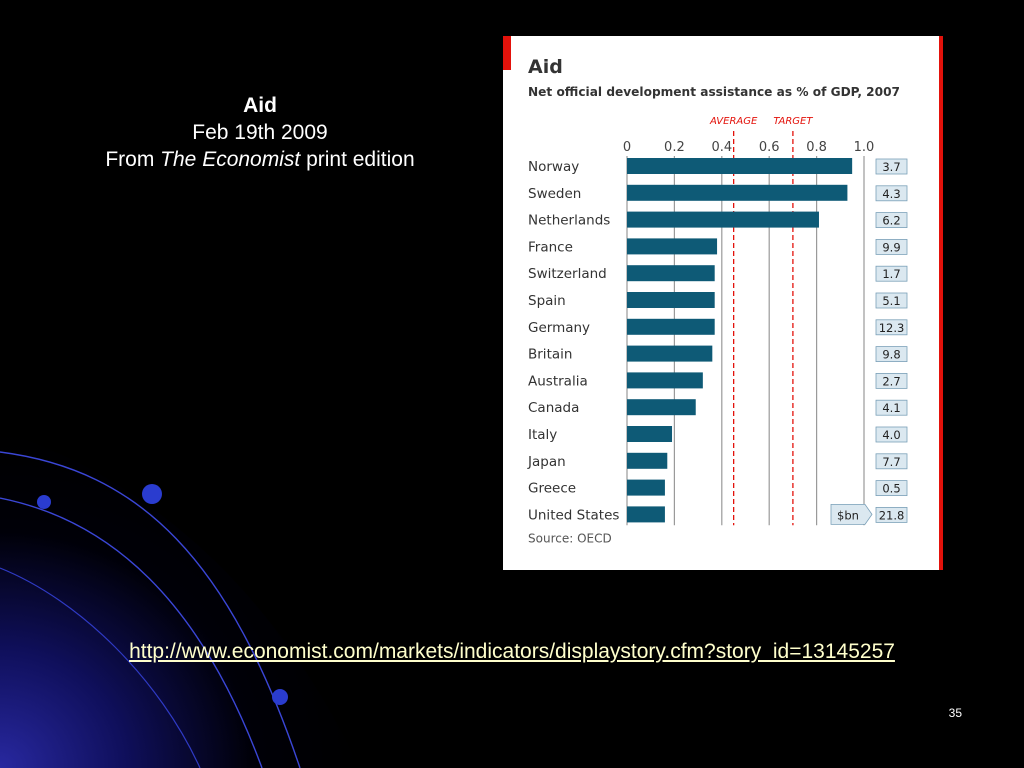 This screenshot has height=768, width=1024. I want to click on side-value-label: 3.7, so click(891, 167).